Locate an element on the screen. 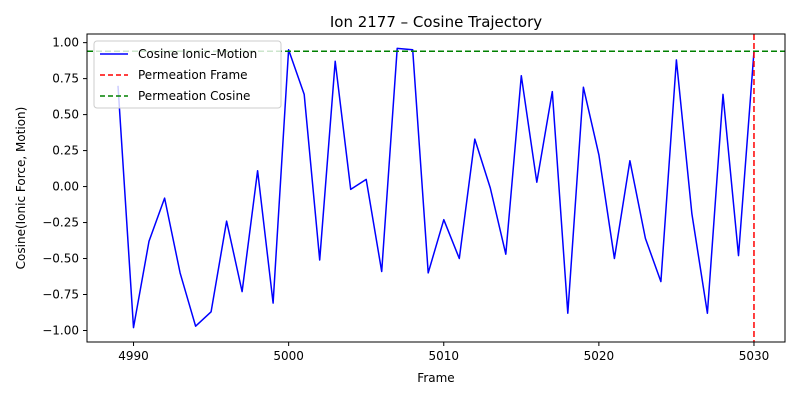  x-tick-label: 5020 is located at coordinates (599, 356).